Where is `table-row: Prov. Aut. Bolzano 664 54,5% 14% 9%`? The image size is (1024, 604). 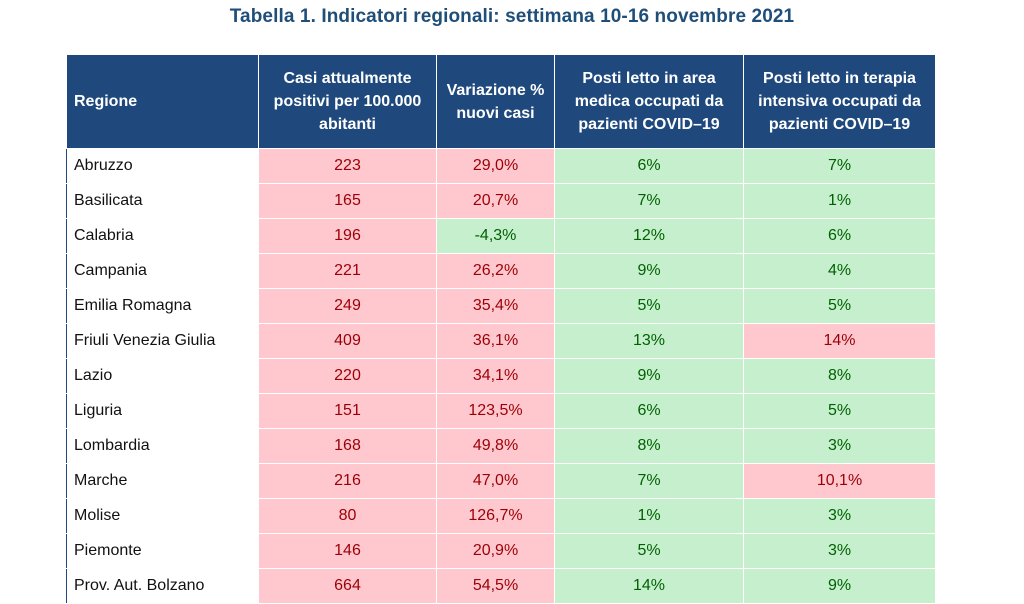 table-row: Prov. Aut. Bolzano 664 54,5% 14% 9% is located at coordinates (501, 586).